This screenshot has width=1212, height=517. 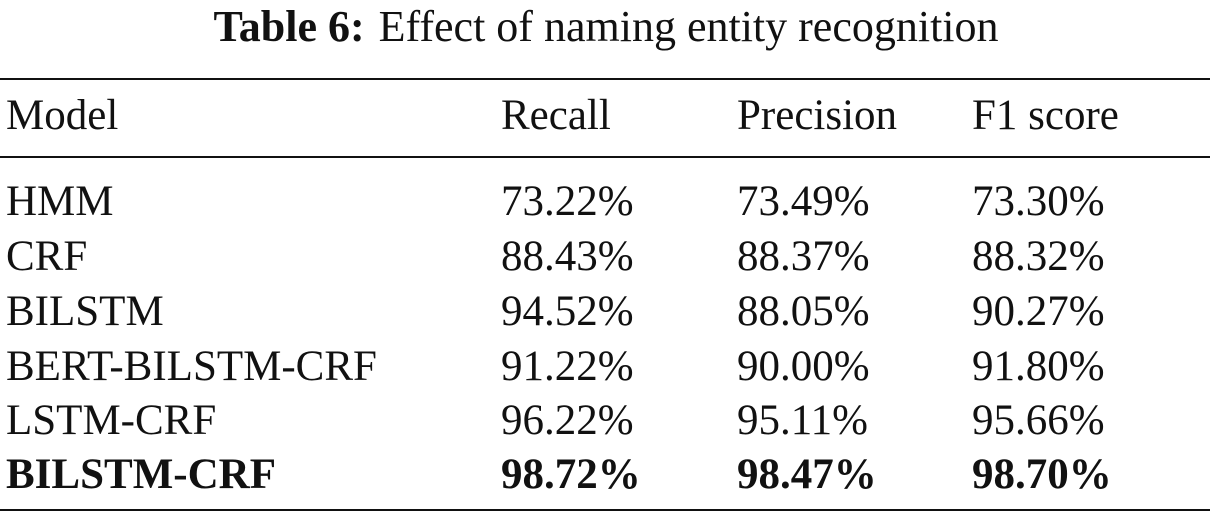 What do you see at coordinates (47, 256) in the screenshot?
I see `cell-model: CRF` at bounding box center [47, 256].